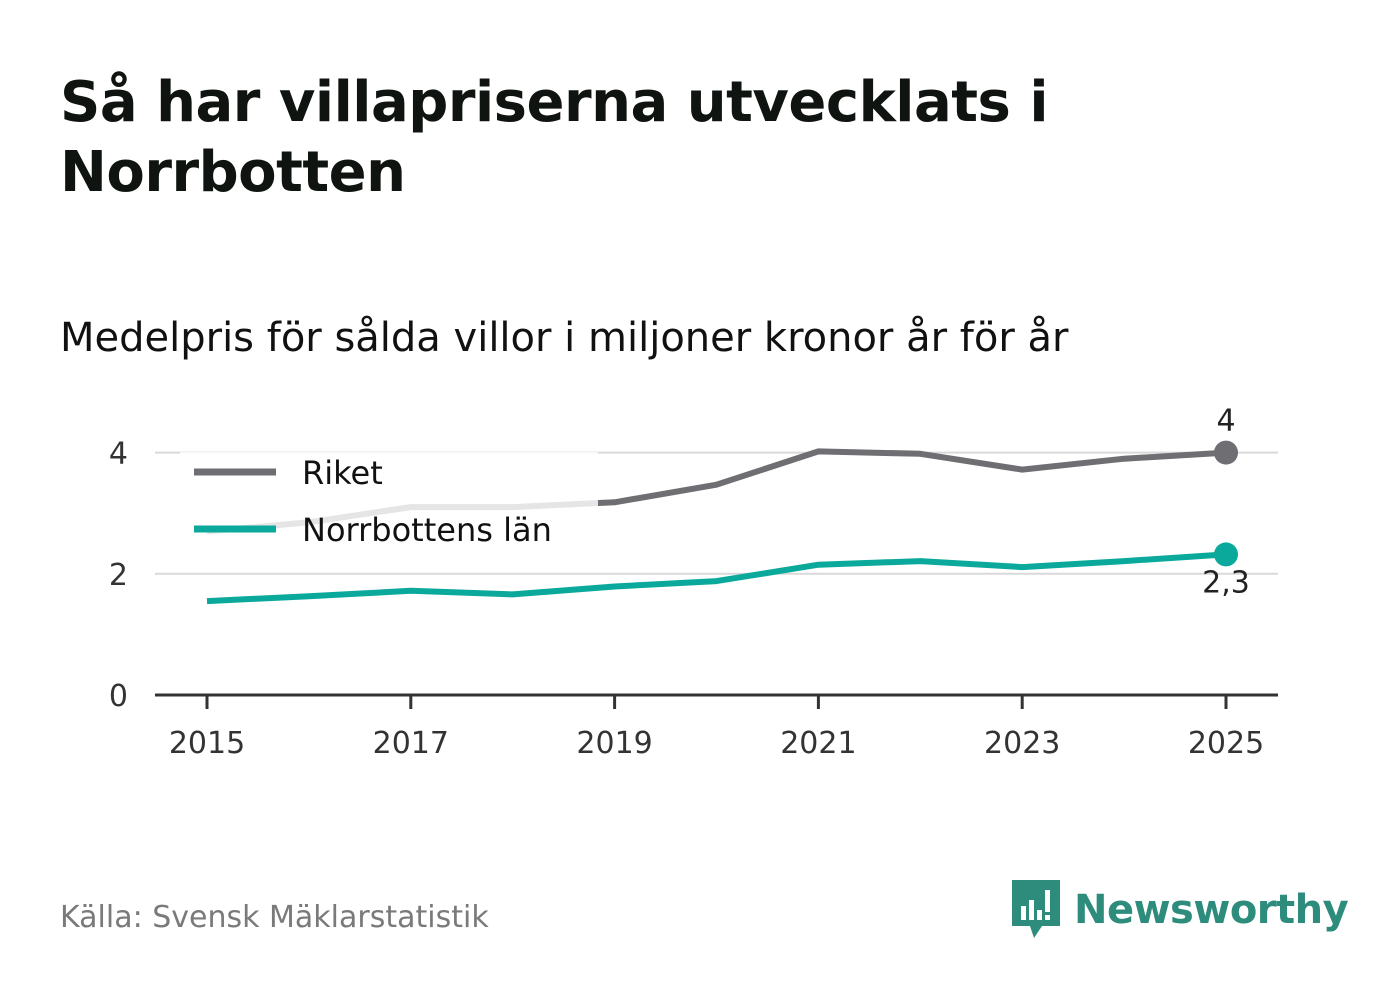 Image resolution: width=1382 pixels, height=999 pixels. I want to click on brand-name: Newsworthy, so click(1211, 910).